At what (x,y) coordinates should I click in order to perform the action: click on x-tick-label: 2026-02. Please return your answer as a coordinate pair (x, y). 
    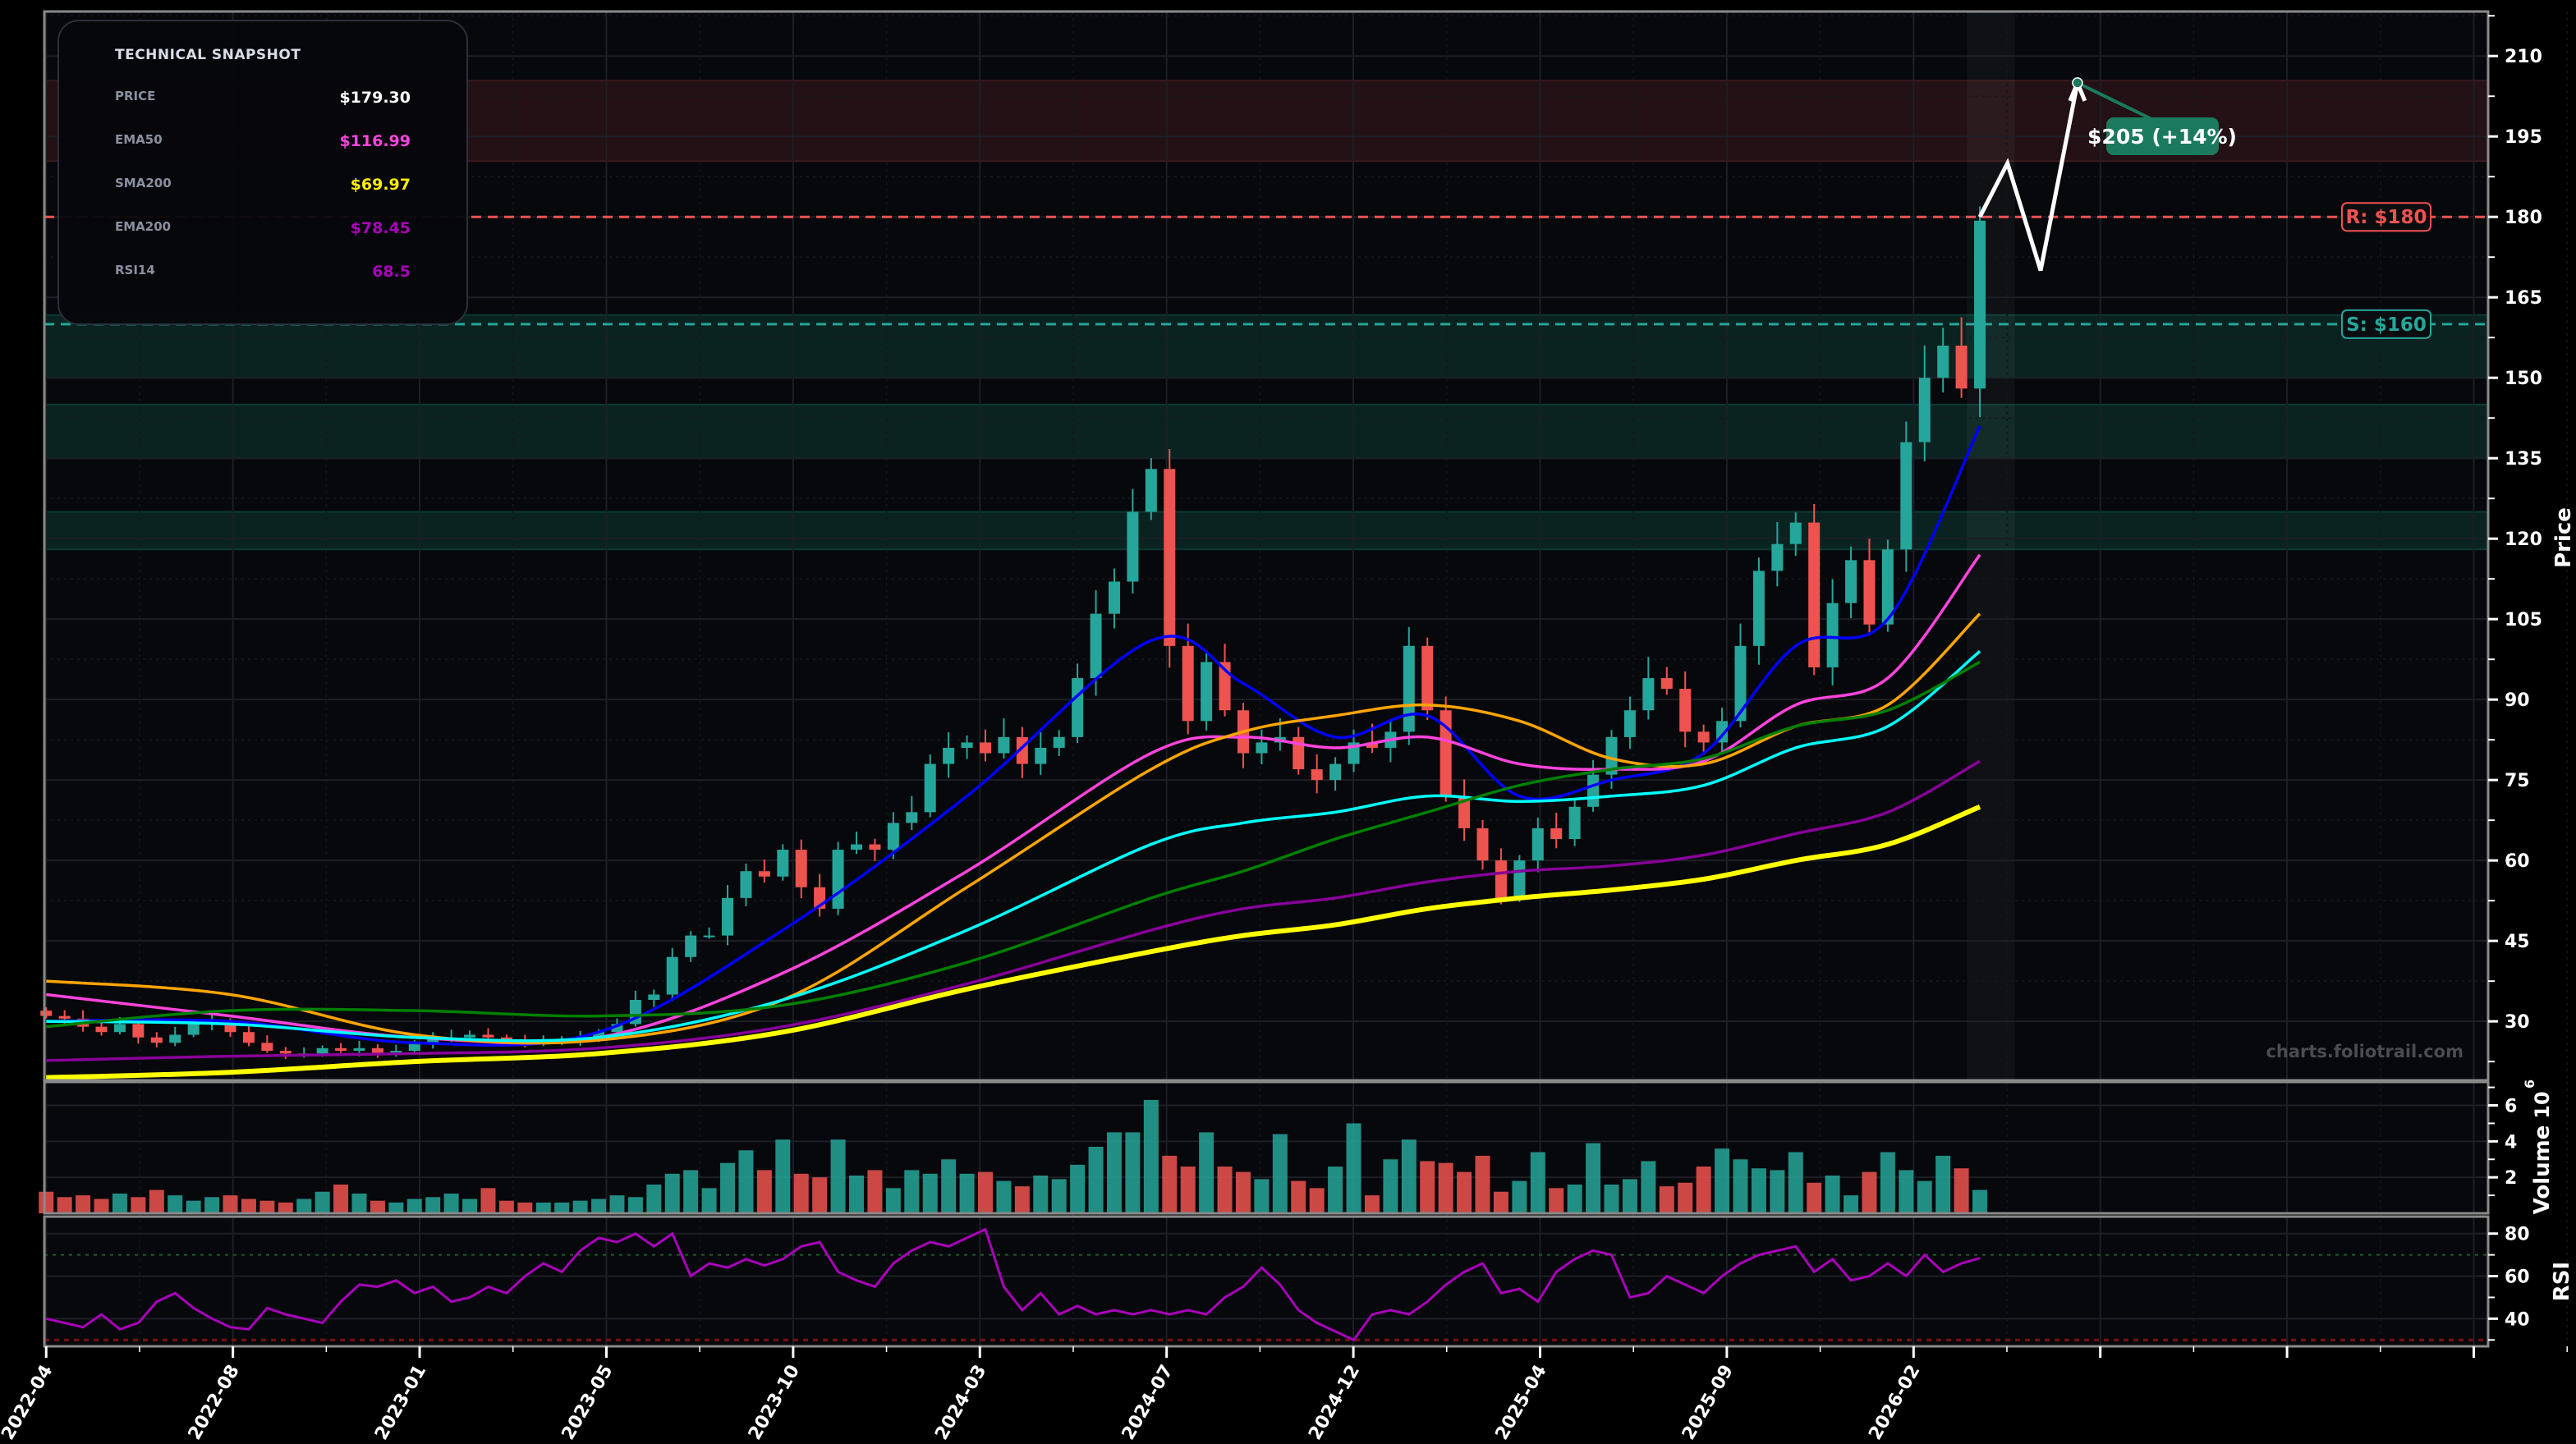
    Looking at the image, I should click on (1894, 1403).